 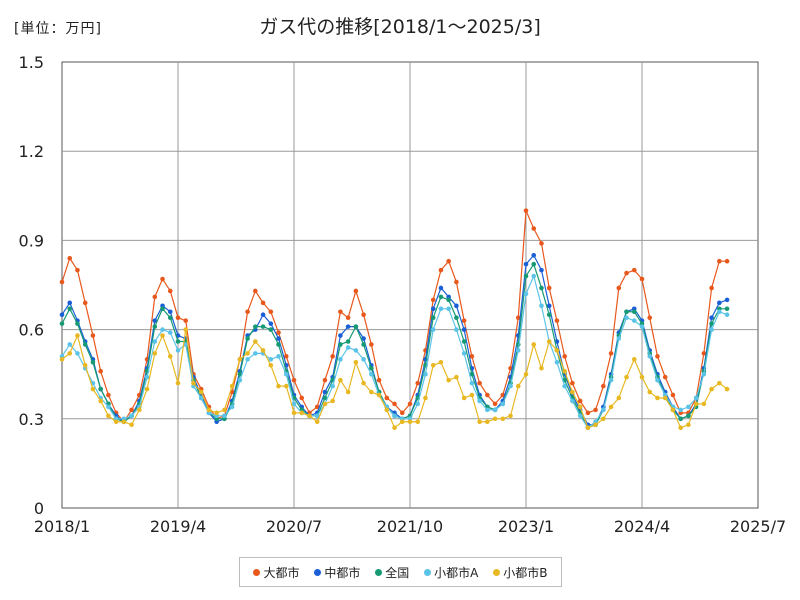 What do you see at coordinates (400, 27) in the screenshot?
I see `chart-title: ガス代の推移[2018/1～2025/3]` at bounding box center [400, 27].